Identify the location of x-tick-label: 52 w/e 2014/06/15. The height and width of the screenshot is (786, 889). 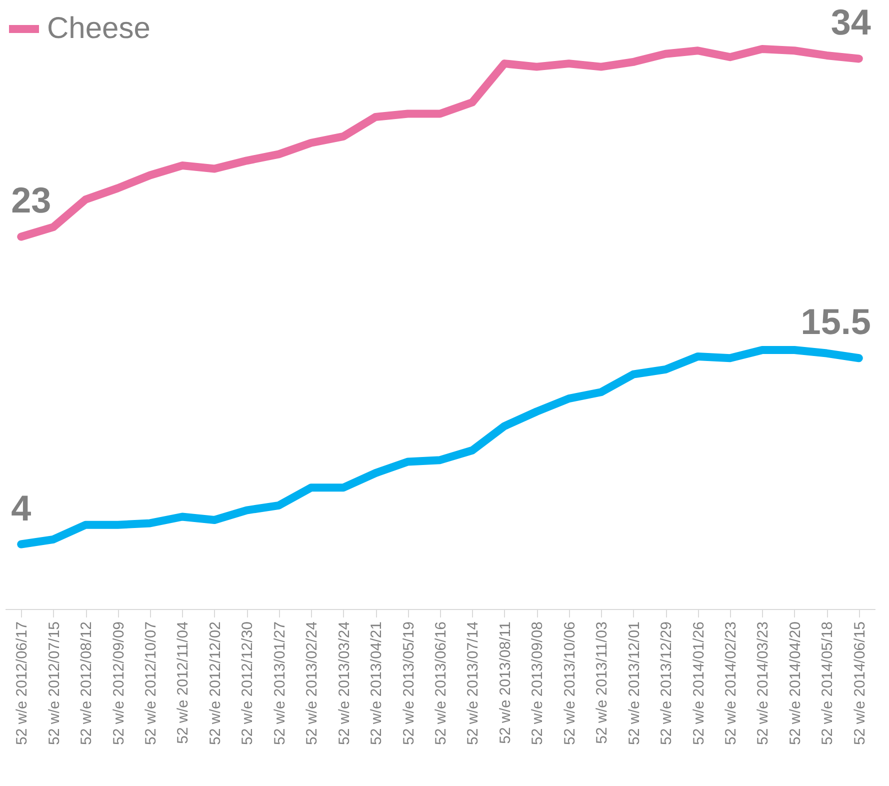
(859, 683).